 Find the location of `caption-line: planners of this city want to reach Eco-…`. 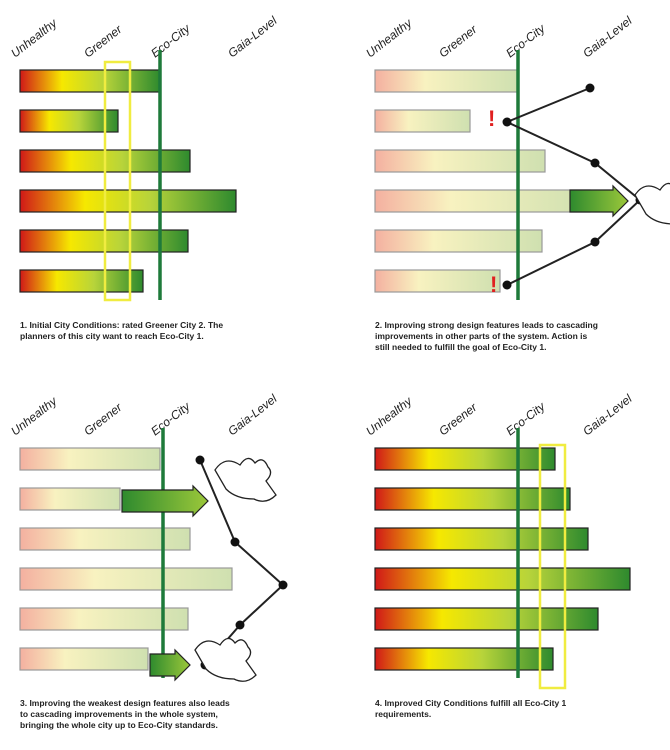

caption-line: planners of this city want to reach Eco-… is located at coordinates (112, 336).